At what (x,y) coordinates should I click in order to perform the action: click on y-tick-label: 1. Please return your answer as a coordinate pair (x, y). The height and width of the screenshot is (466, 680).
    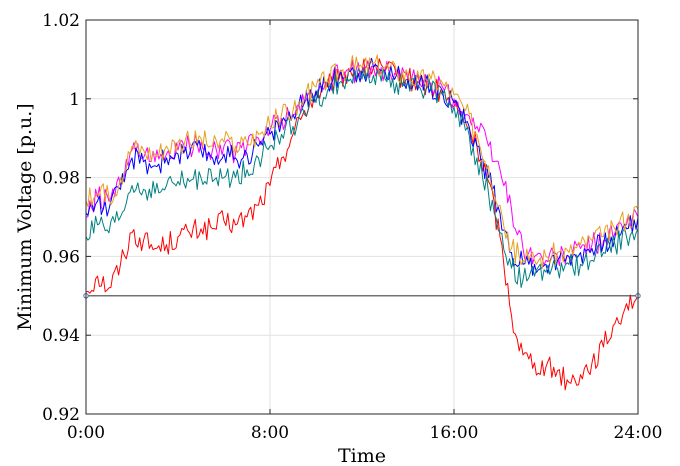
    Looking at the image, I should click on (74, 100).